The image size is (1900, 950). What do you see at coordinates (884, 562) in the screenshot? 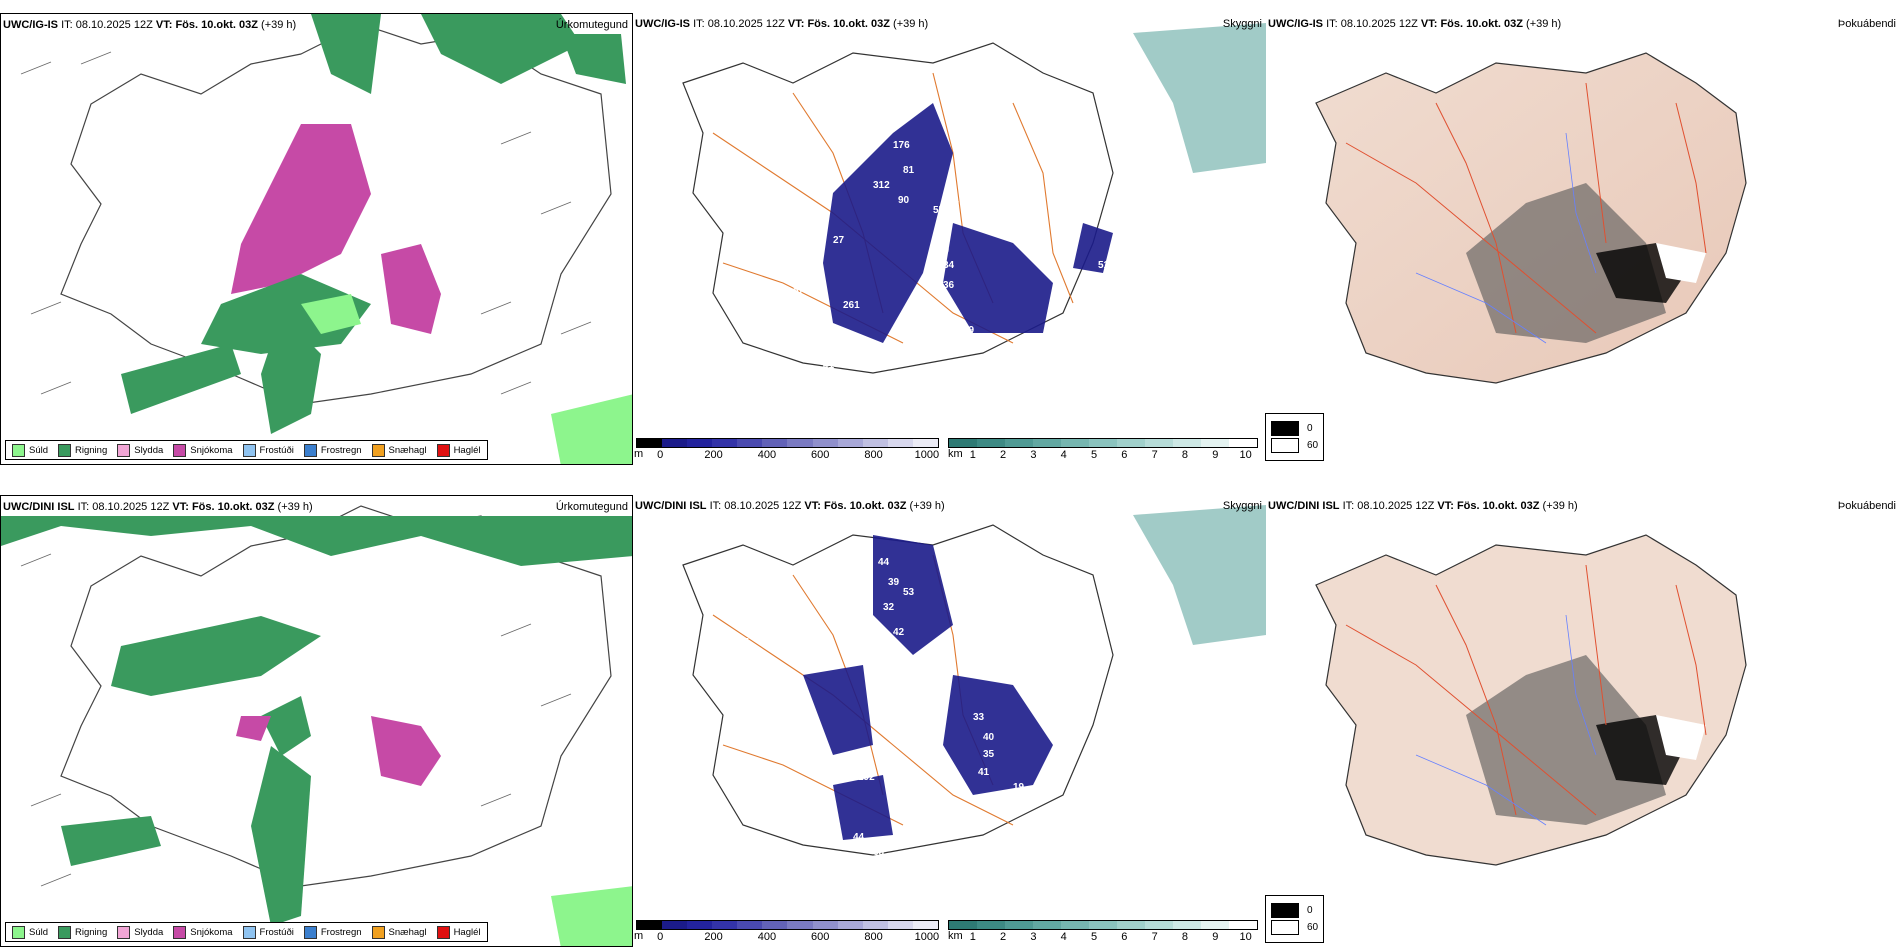
I see `cloud-base-value: 44` at bounding box center [884, 562].